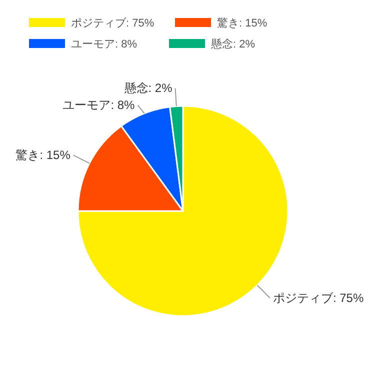  What do you see at coordinates (99, 105) in the screenshot?
I see `slice-label: ユーモア: 8%` at bounding box center [99, 105].